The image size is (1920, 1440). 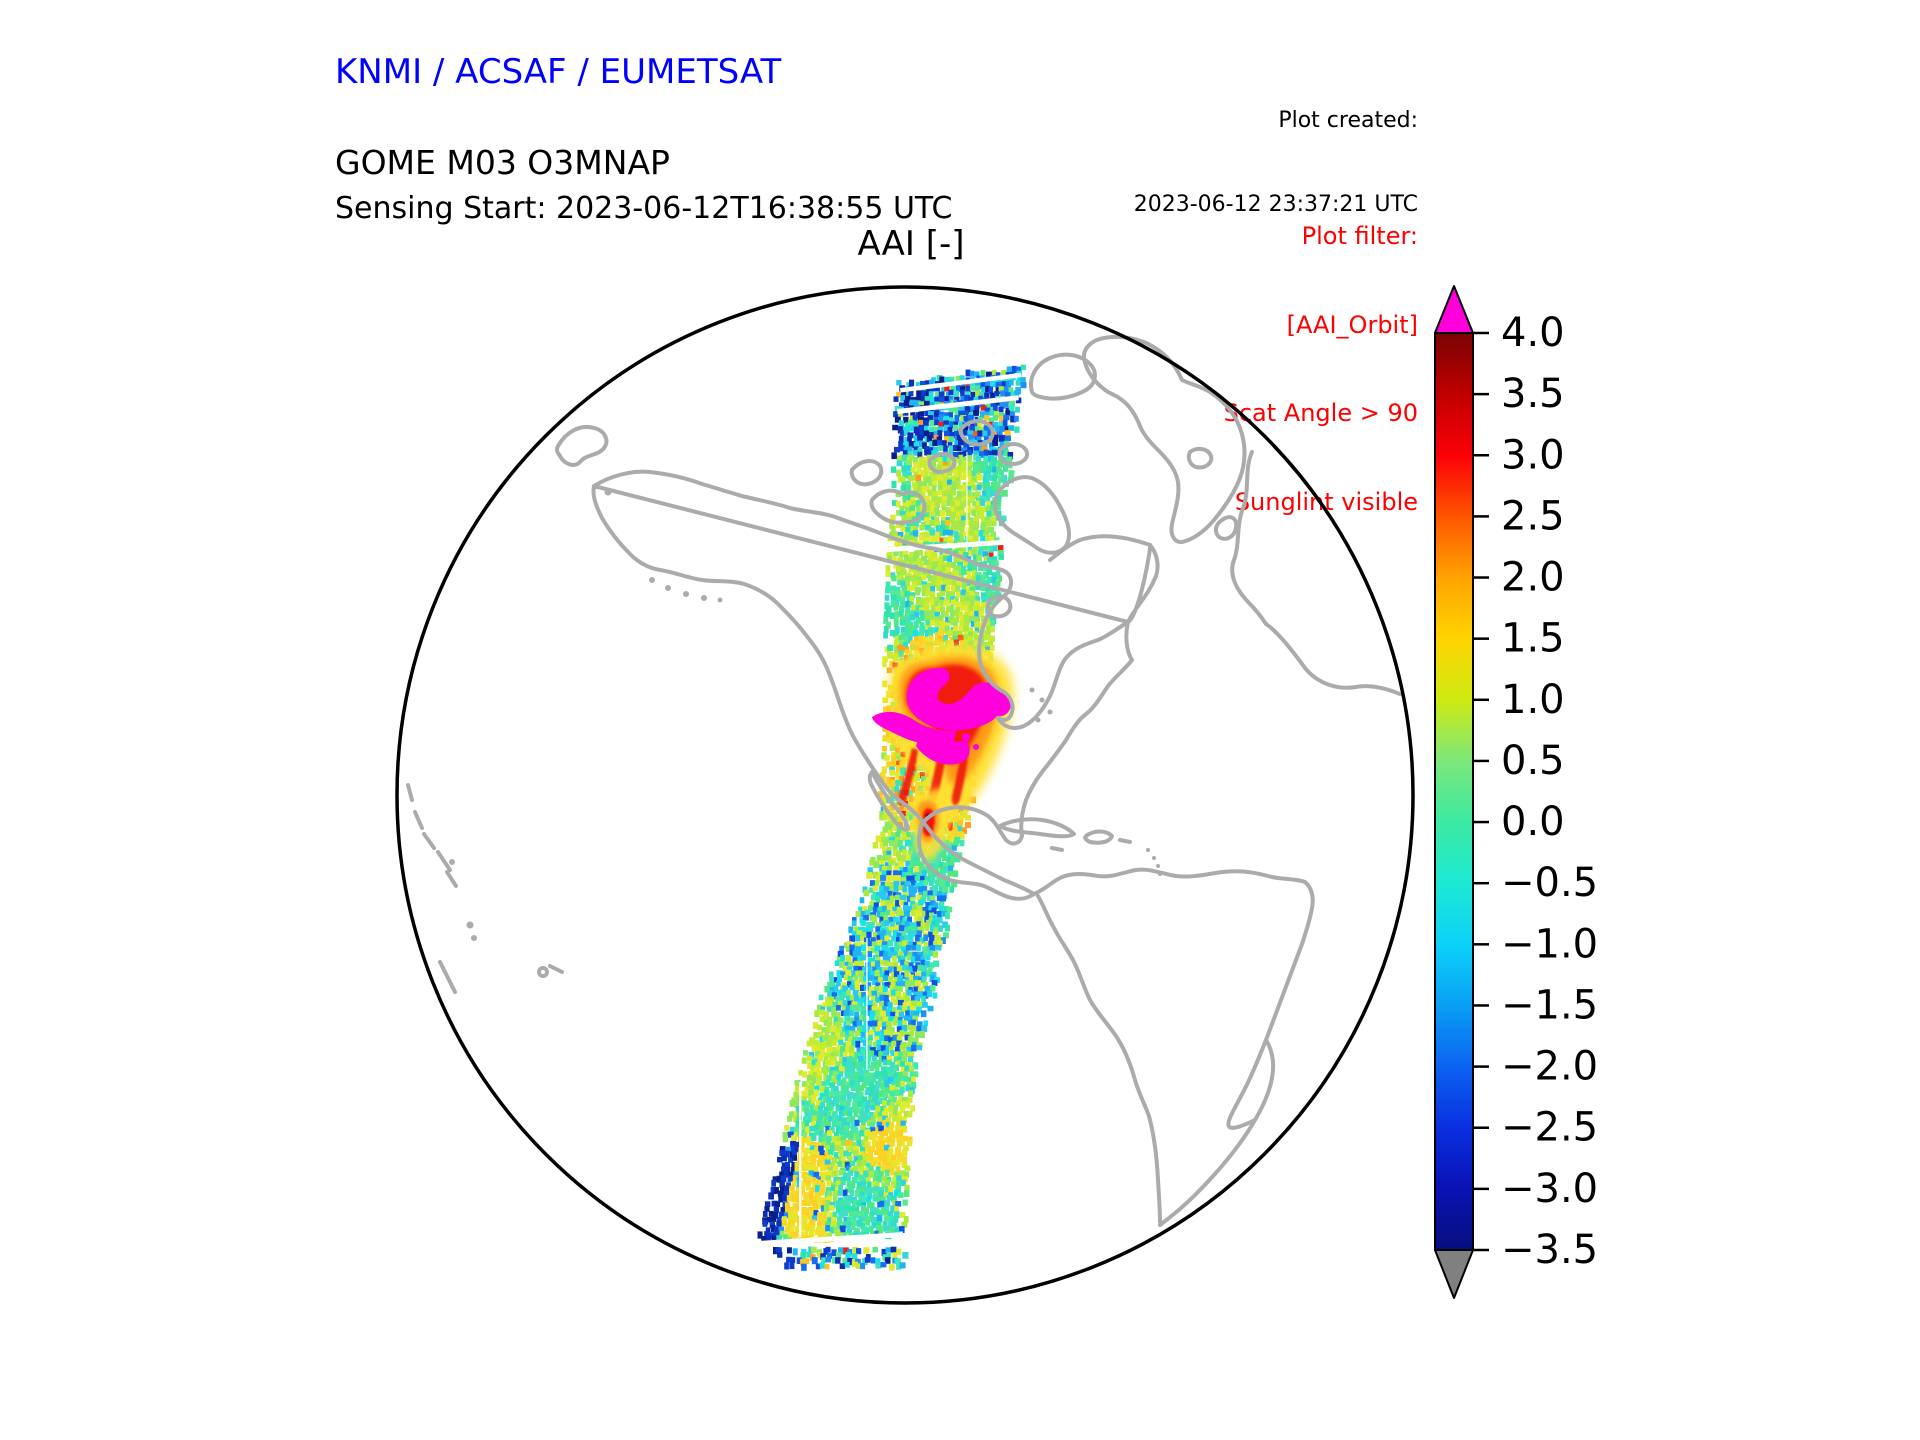 I want to click on colorbar-over-arrow, so click(x=1454, y=309).